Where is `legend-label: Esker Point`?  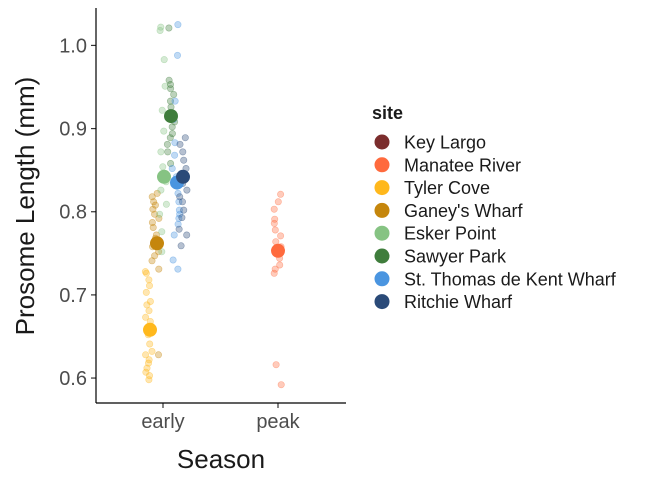
legend-label: Esker Point is located at coordinates (450, 234).